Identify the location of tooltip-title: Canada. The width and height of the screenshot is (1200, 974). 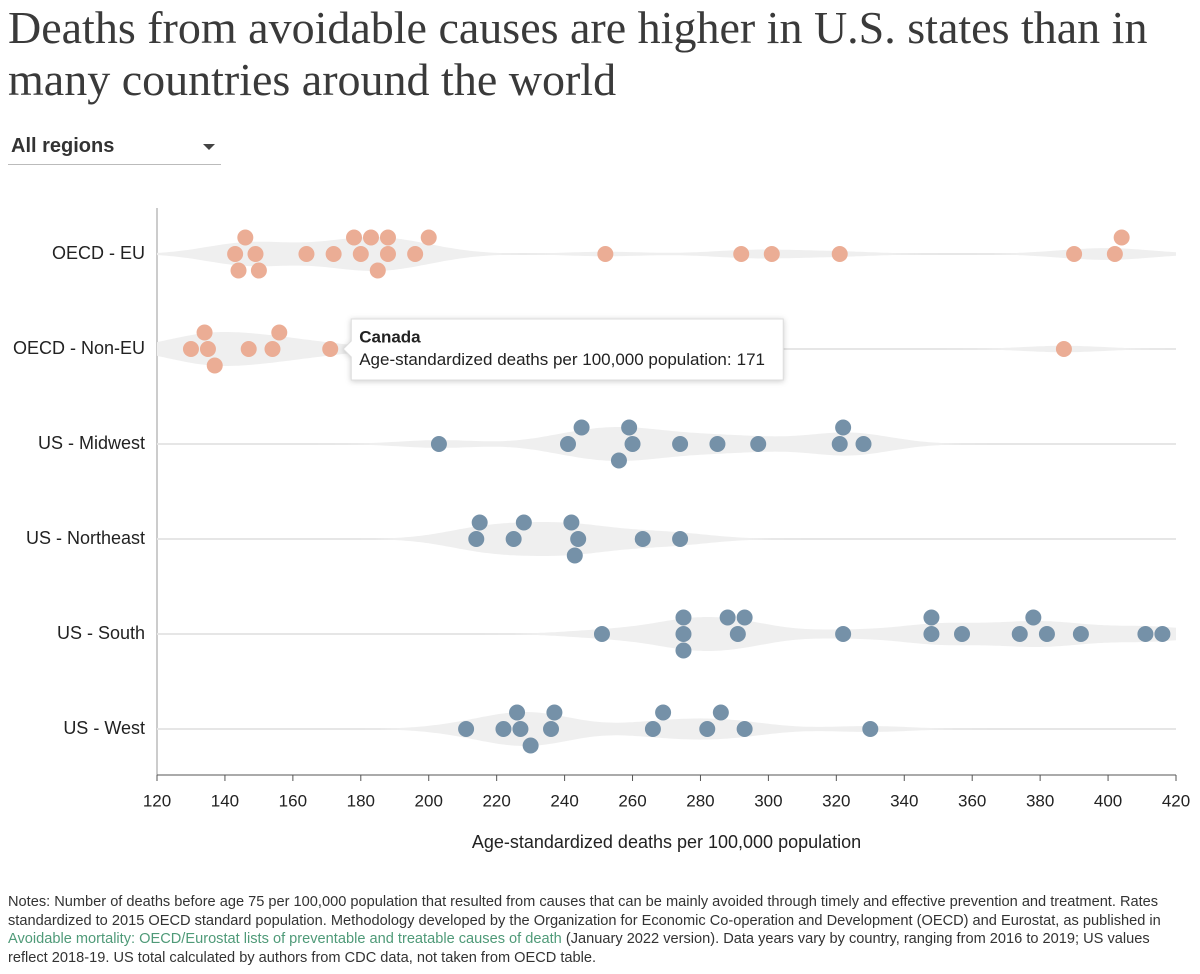
(390, 336).